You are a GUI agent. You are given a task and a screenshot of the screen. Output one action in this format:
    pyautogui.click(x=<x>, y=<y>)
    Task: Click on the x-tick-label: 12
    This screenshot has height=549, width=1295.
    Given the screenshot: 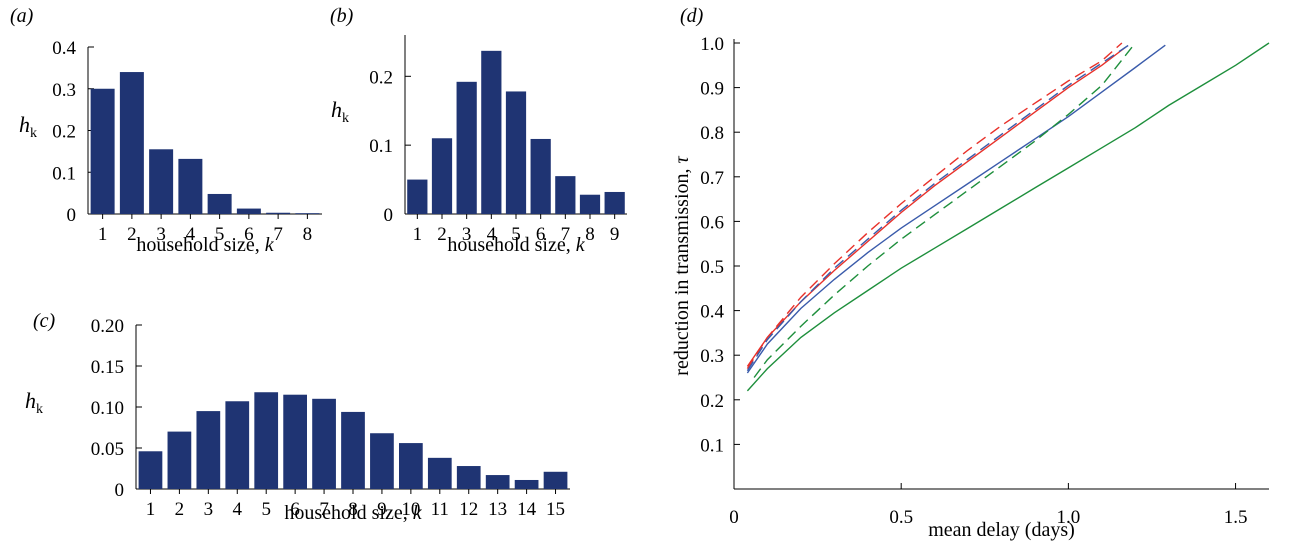 What is the action you would take?
    pyautogui.click(x=468, y=509)
    